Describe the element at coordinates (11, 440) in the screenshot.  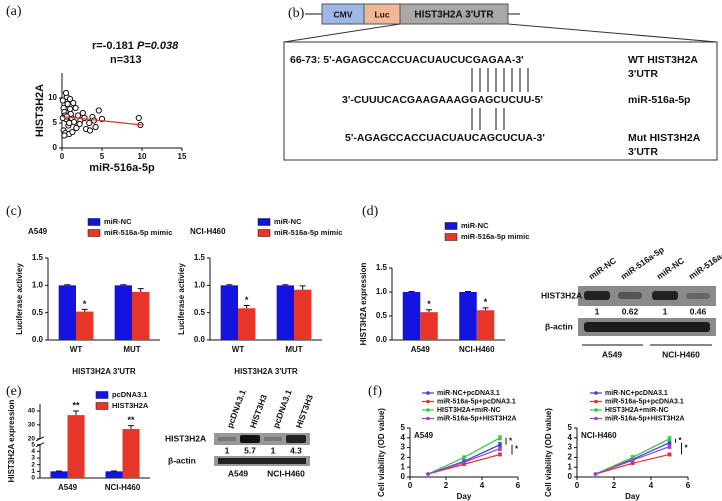
I see `y-axis-label: HIST3H2A expression` at that location.